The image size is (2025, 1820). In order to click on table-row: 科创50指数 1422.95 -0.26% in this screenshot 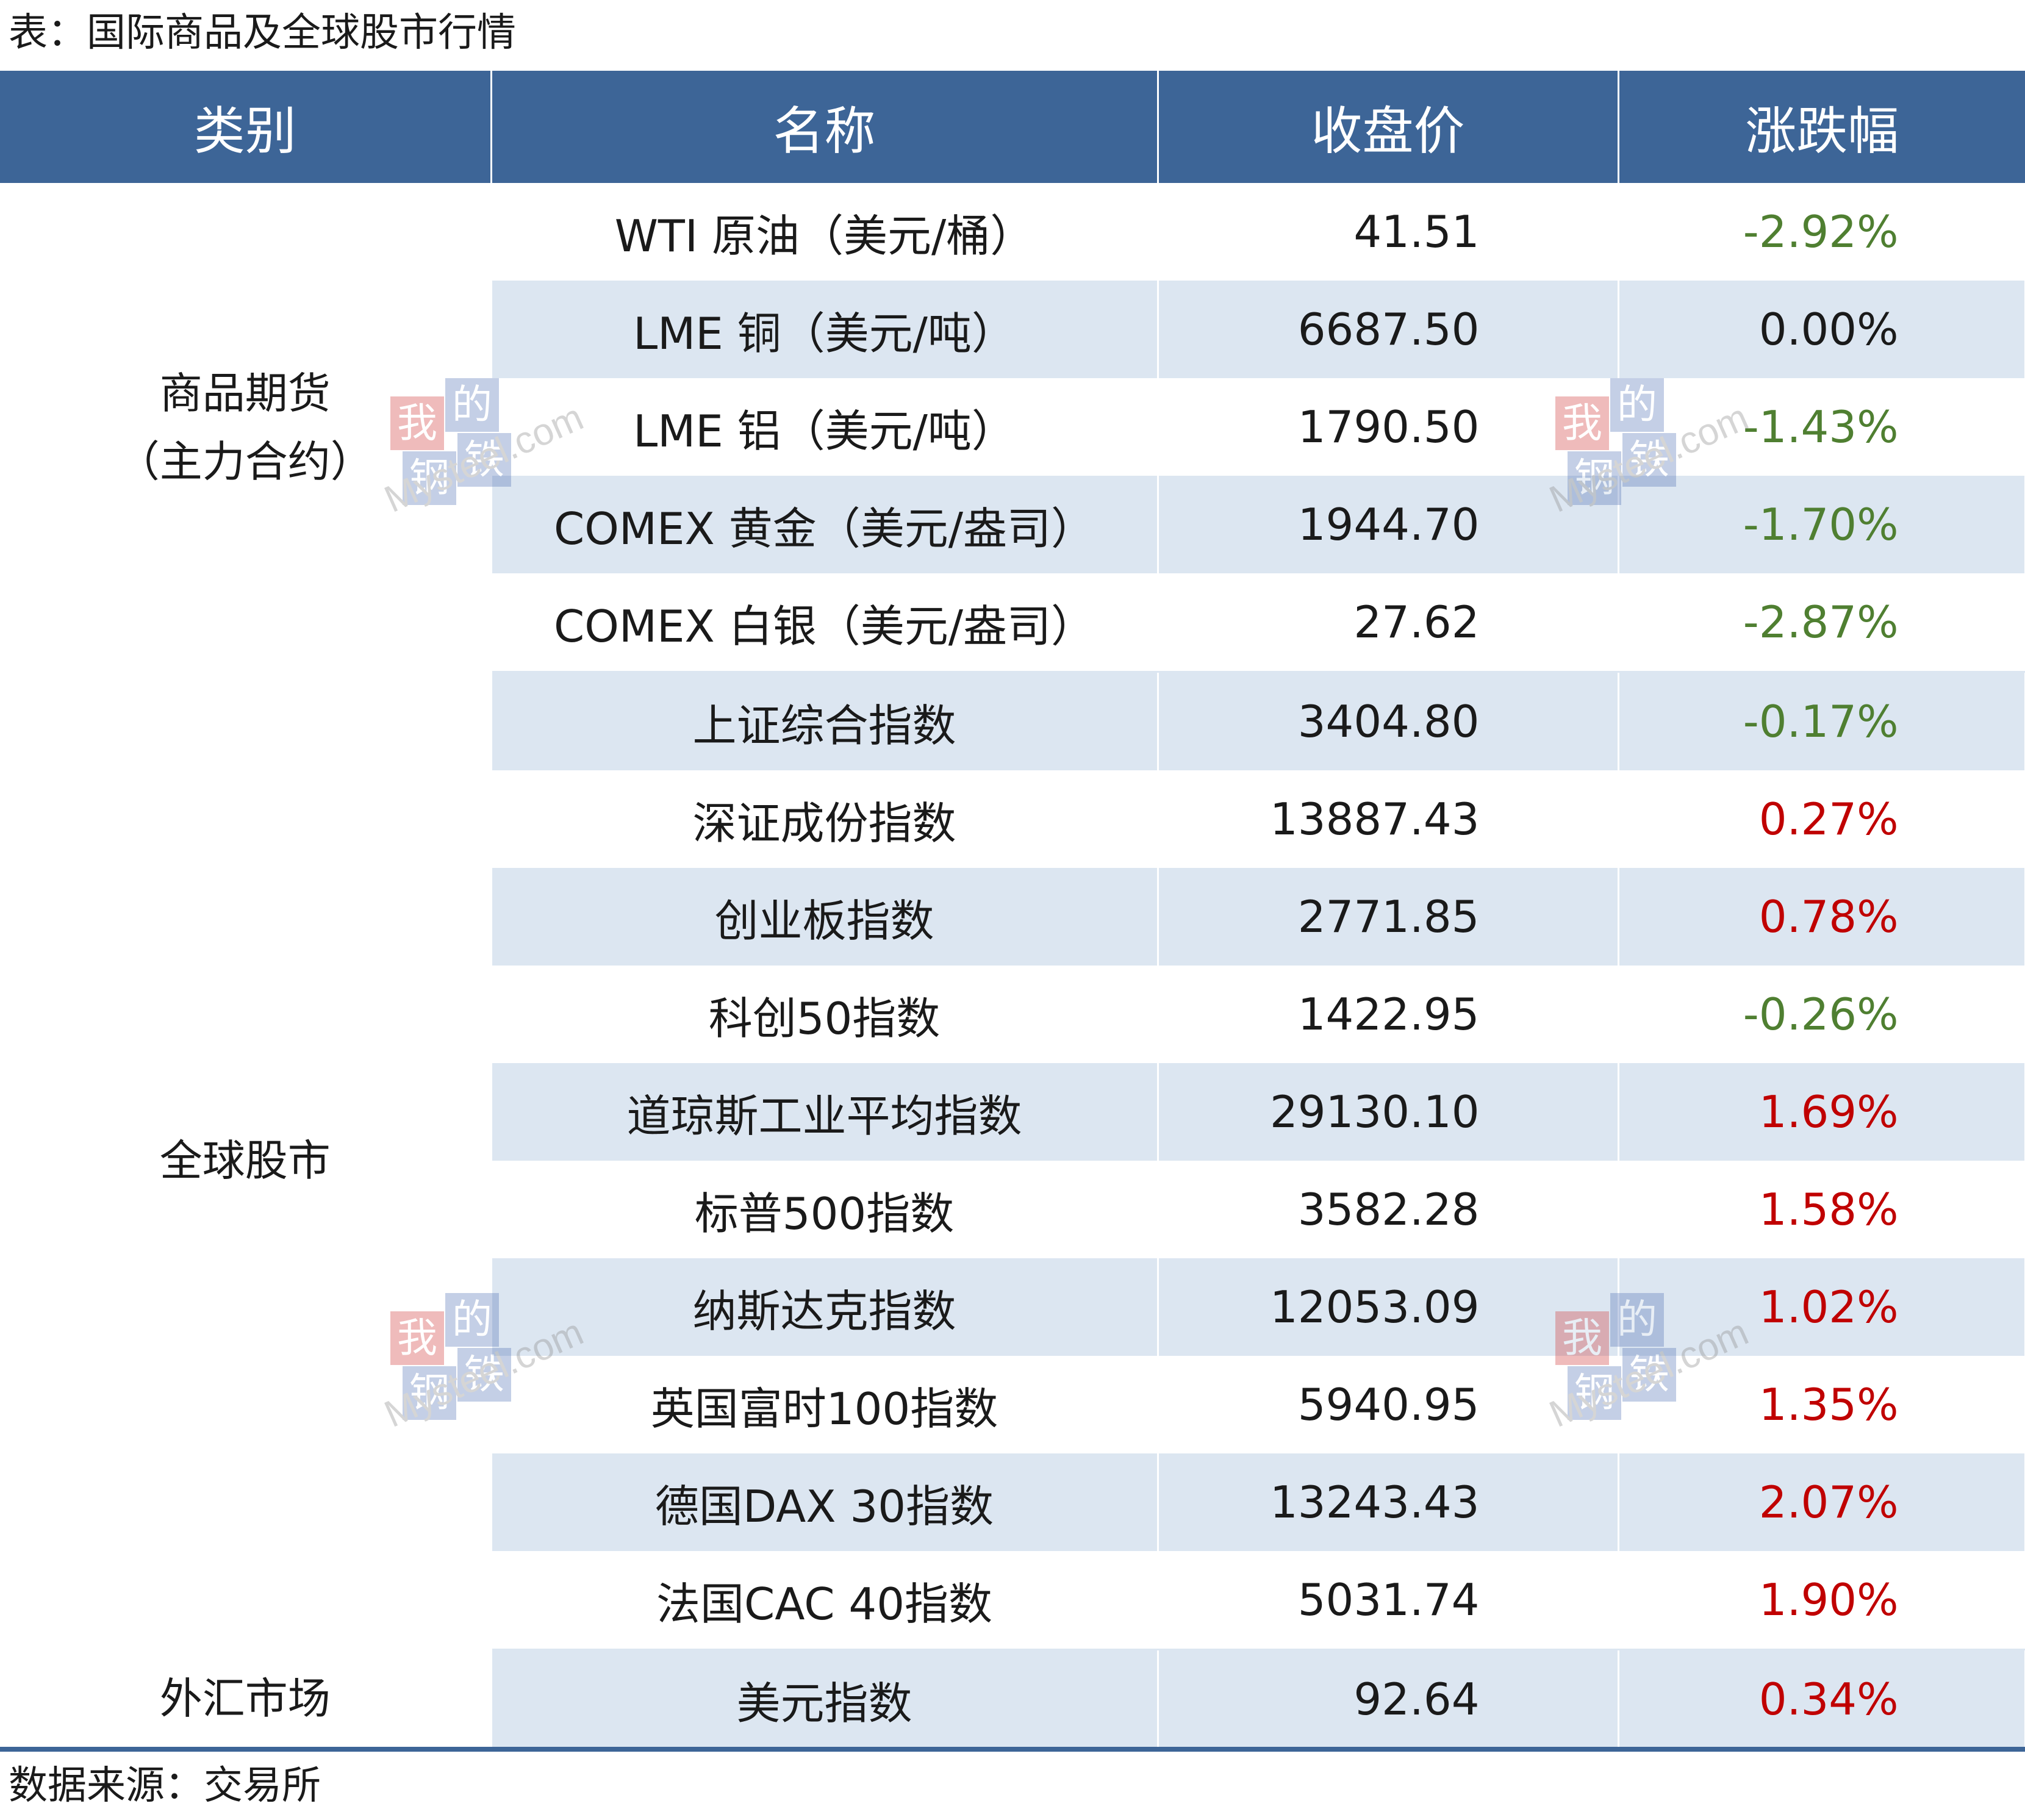, I will do `click(1013, 1014)`.